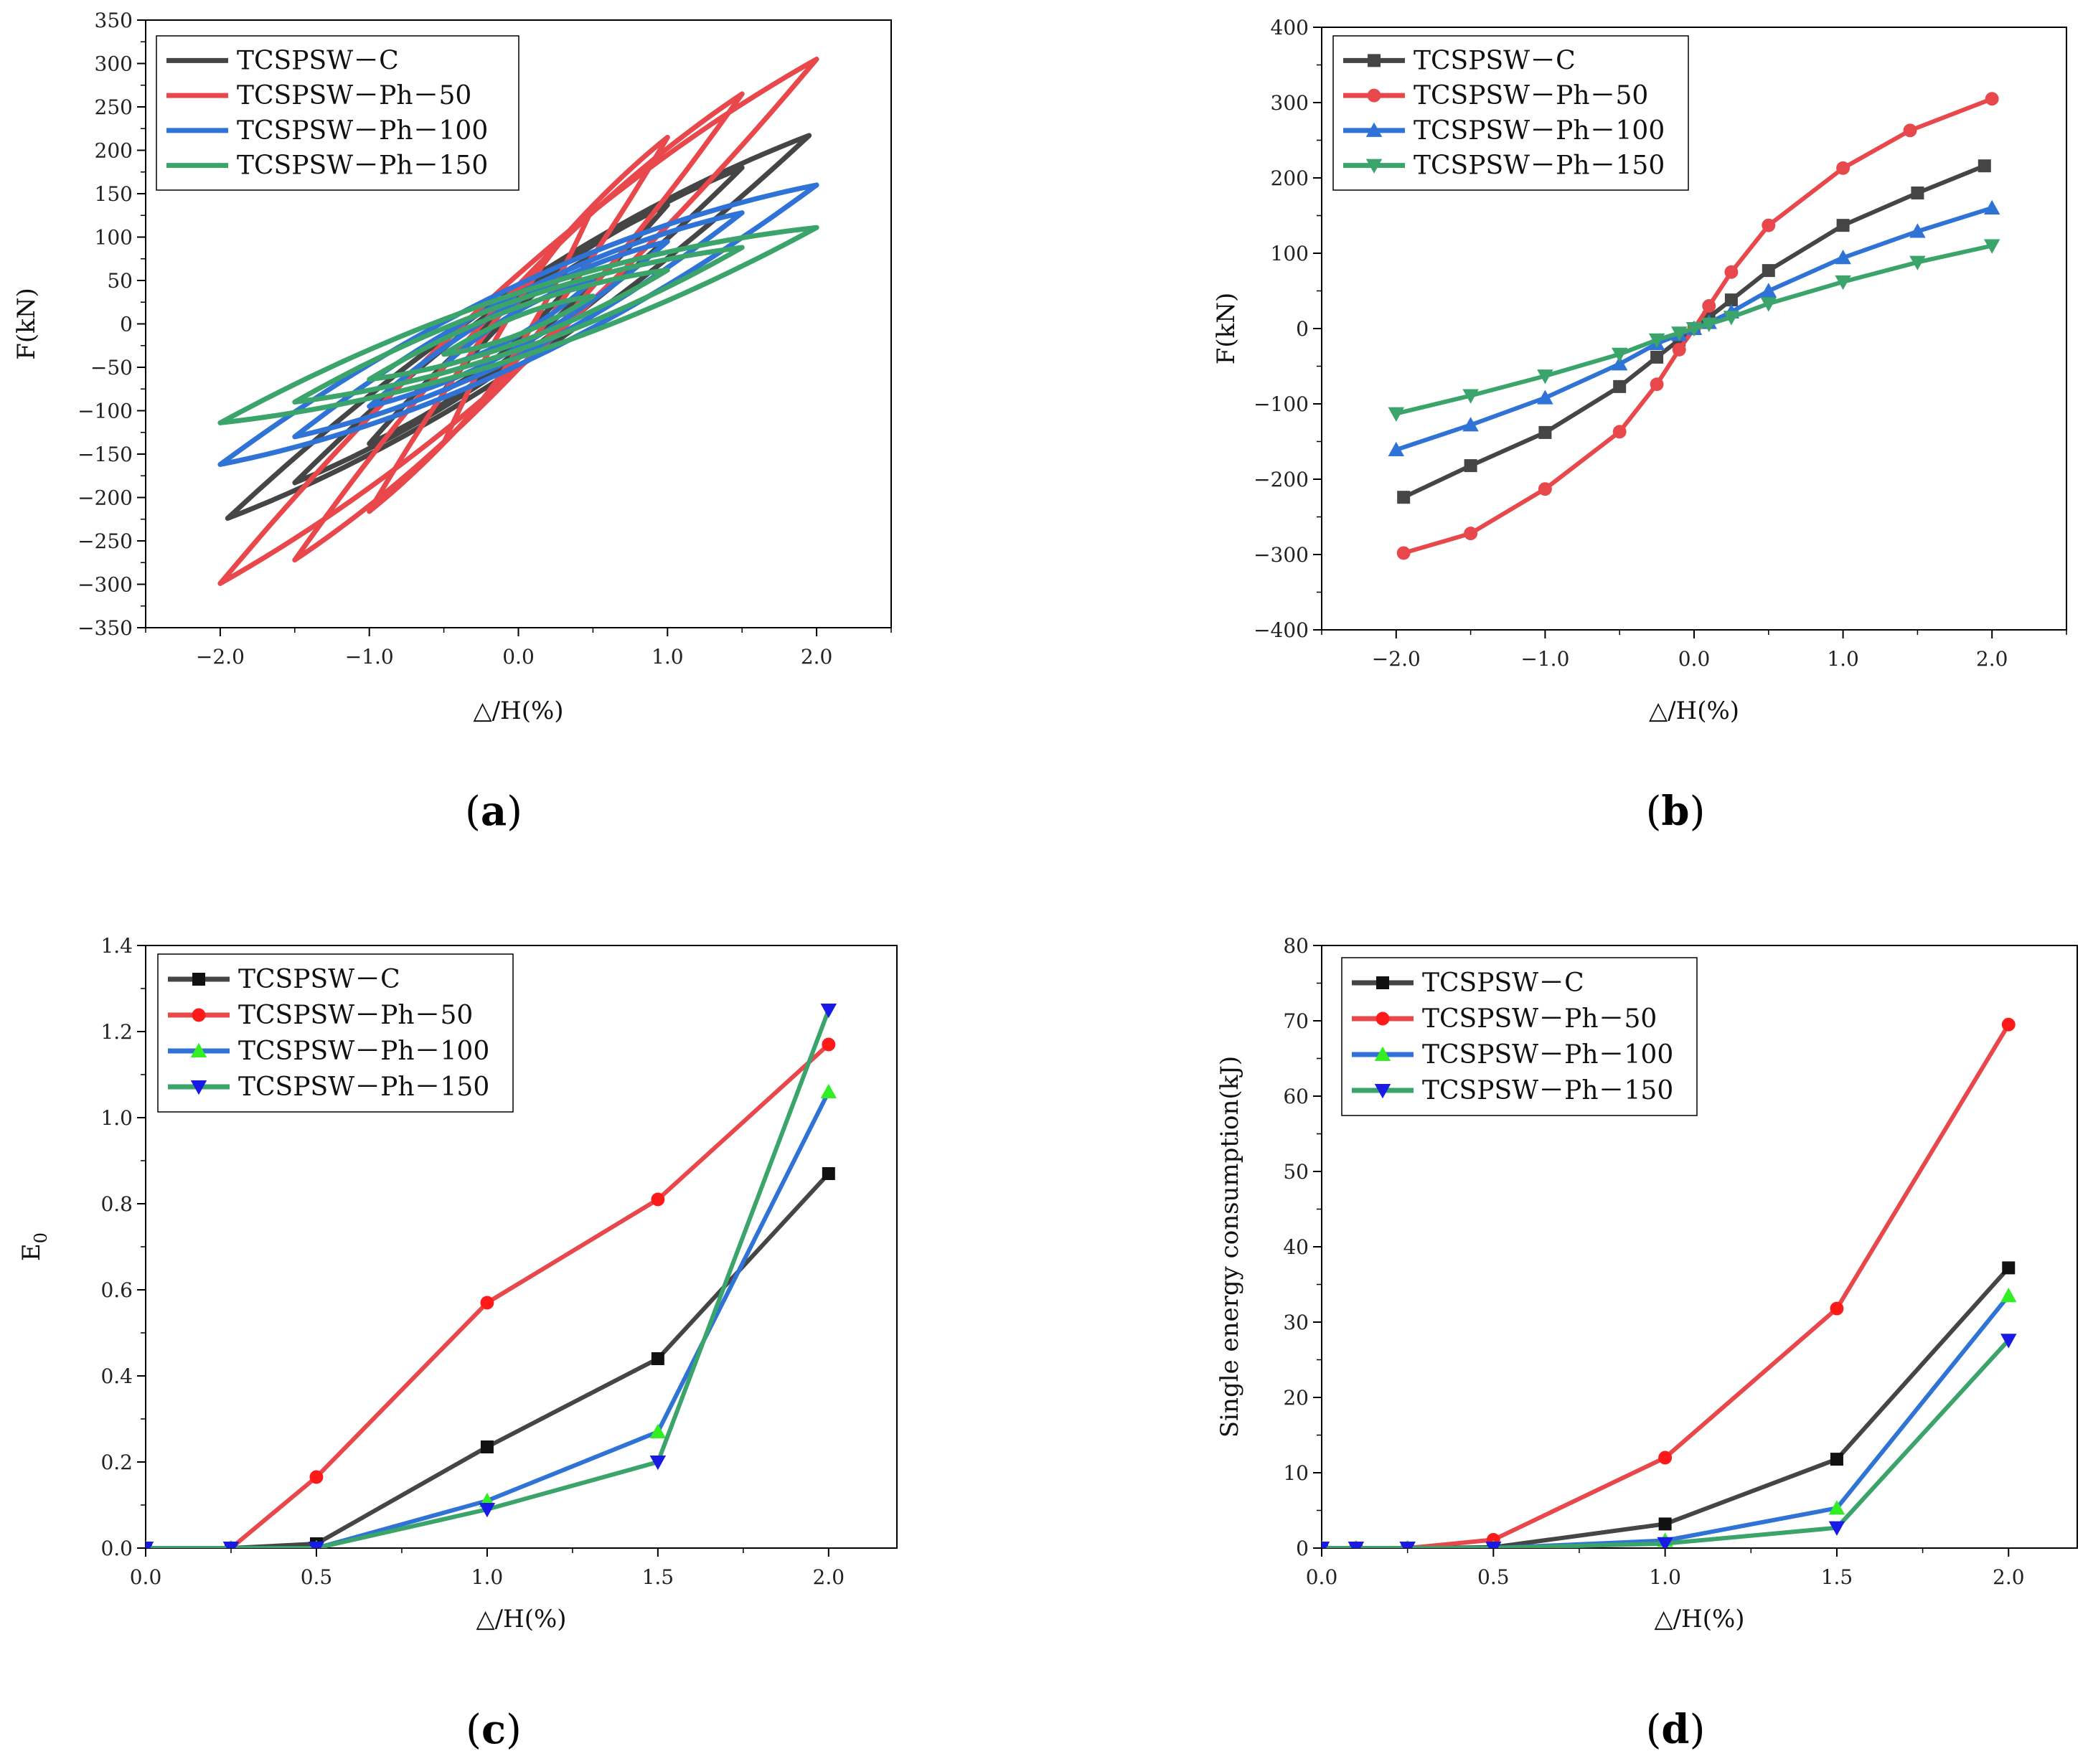 This screenshot has width=2088, height=1764. What do you see at coordinates (1296, 1322) in the screenshot?
I see `y-tick-label: 30` at bounding box center [1296, 1322].